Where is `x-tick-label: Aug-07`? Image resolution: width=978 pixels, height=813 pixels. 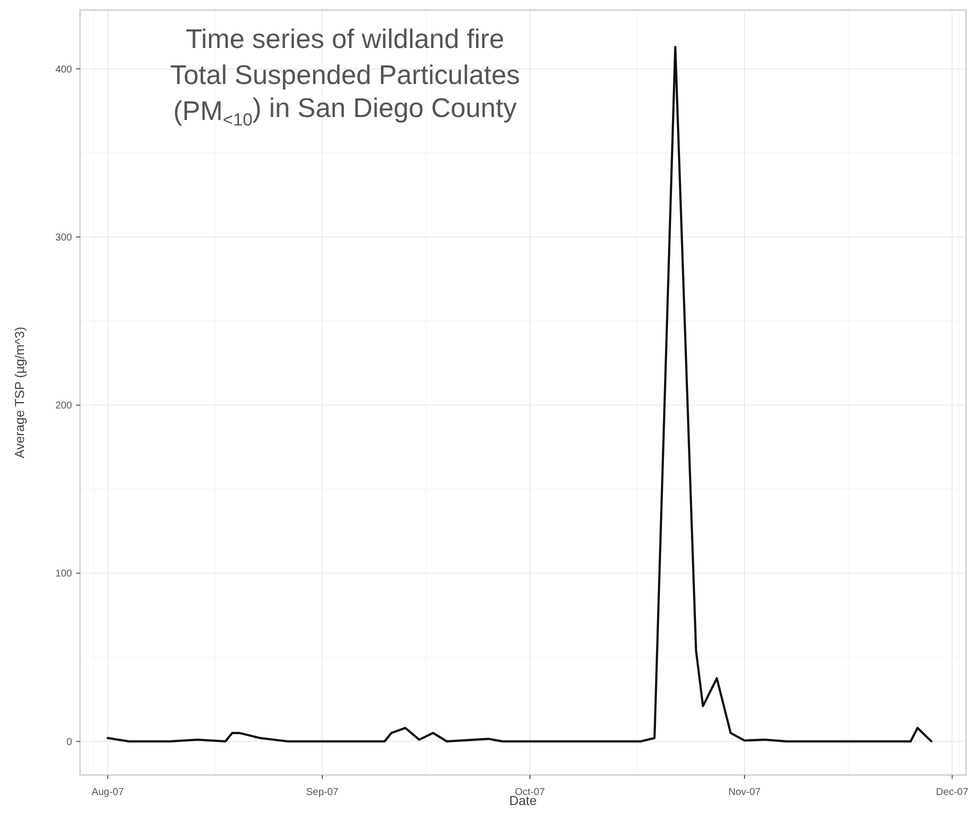 x-tick-label: Aug-07 is located at coordinates (108, 792).